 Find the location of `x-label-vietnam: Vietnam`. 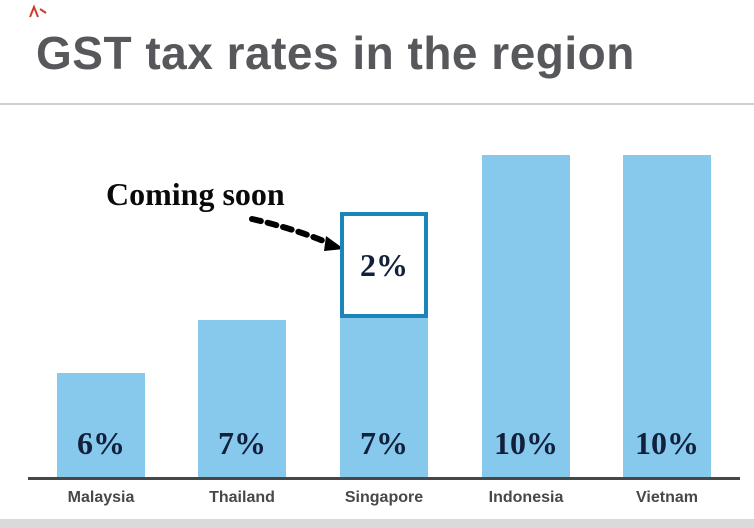

x-label-vietnam: Vietnam is located at coordinates (667, 497).